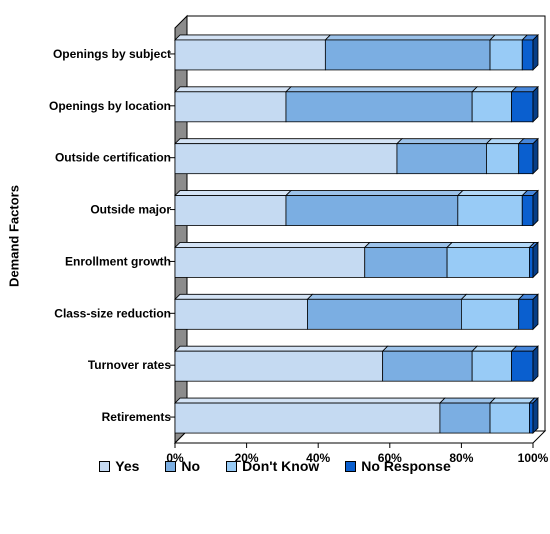  Describe the element at coordinates (232, 466) in the screenshot. I see `legend-swatch-dont-know` at that location.